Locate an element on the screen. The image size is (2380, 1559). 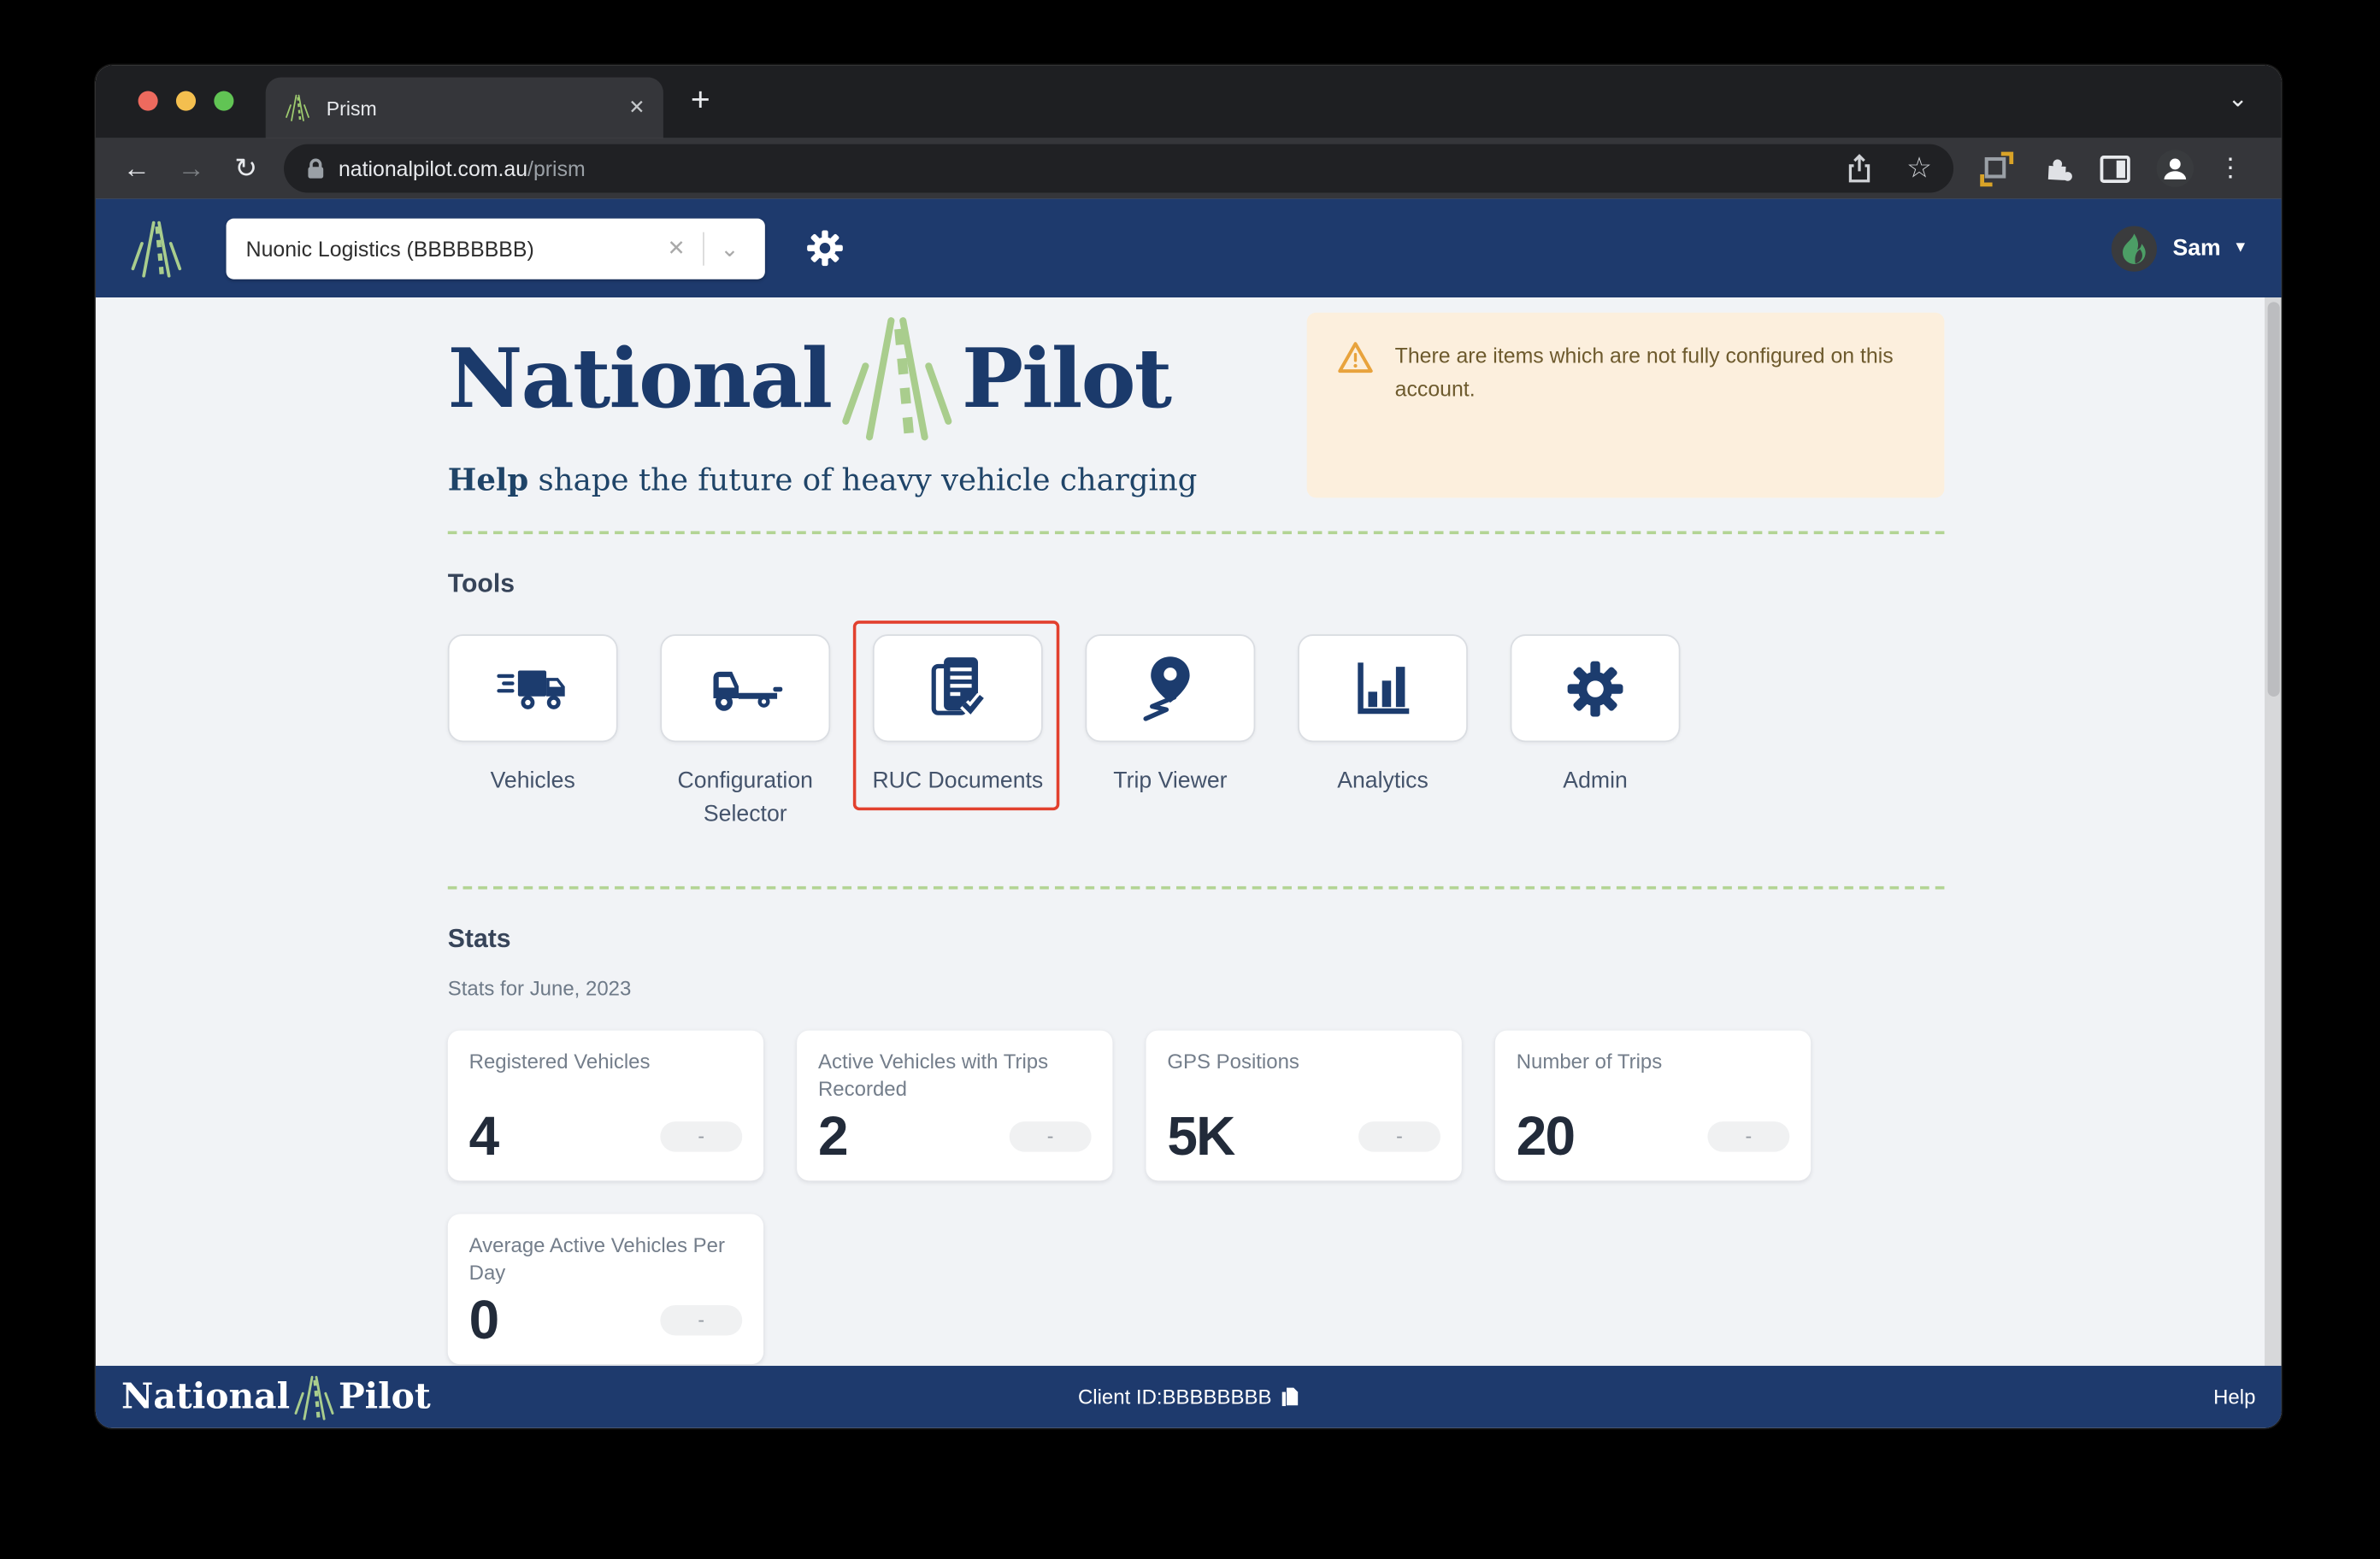
client-selector-value: Nuonic Logistics (BBBBBBBB) is located at coordinates (390, 248).